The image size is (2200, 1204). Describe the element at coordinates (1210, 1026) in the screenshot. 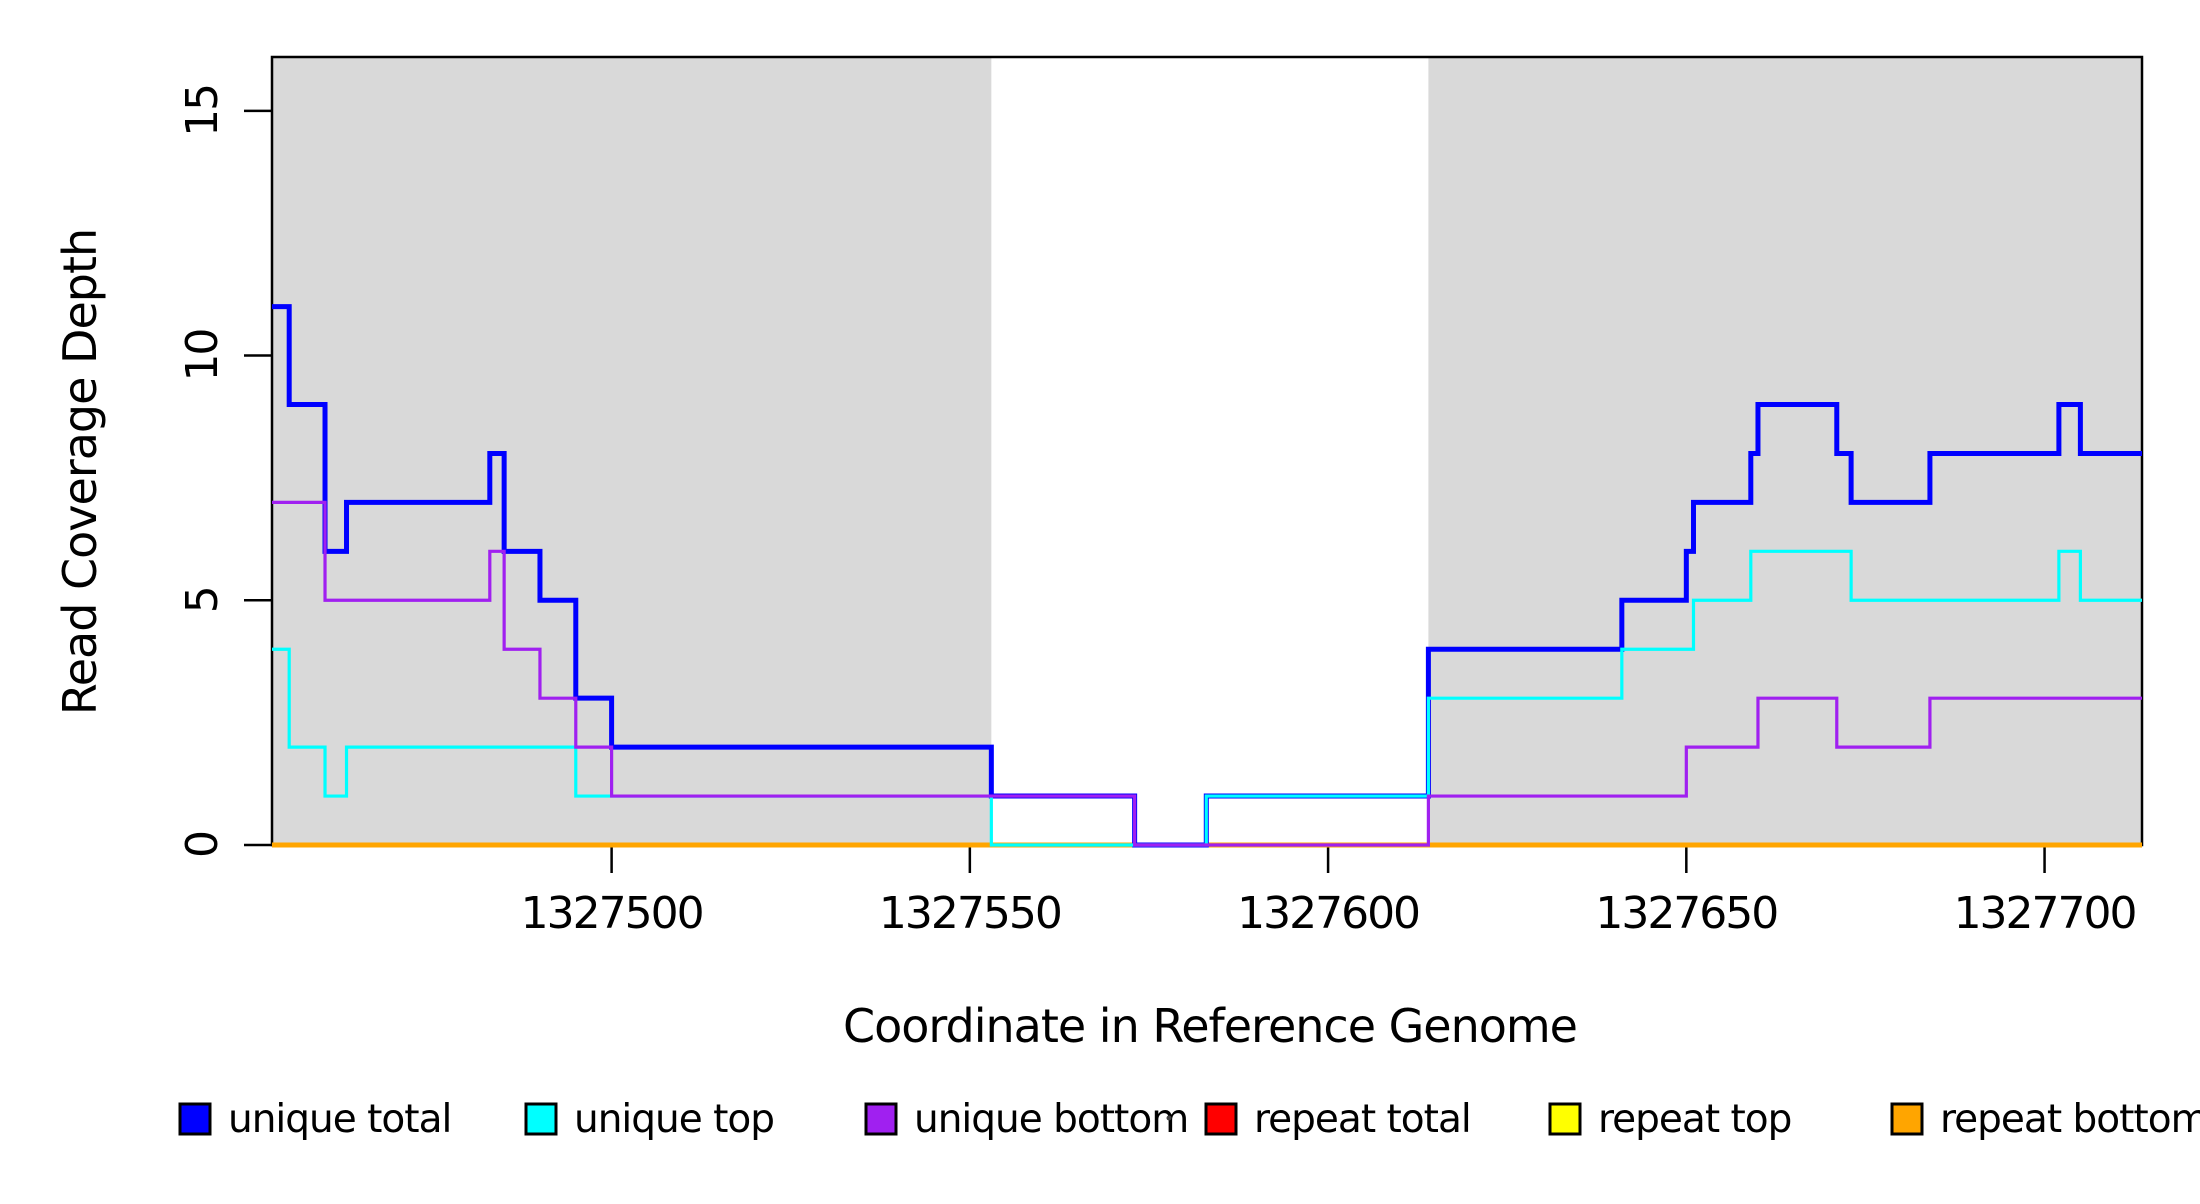

I see `x-axis-label: Coordinate in Reference Genome` at that location.